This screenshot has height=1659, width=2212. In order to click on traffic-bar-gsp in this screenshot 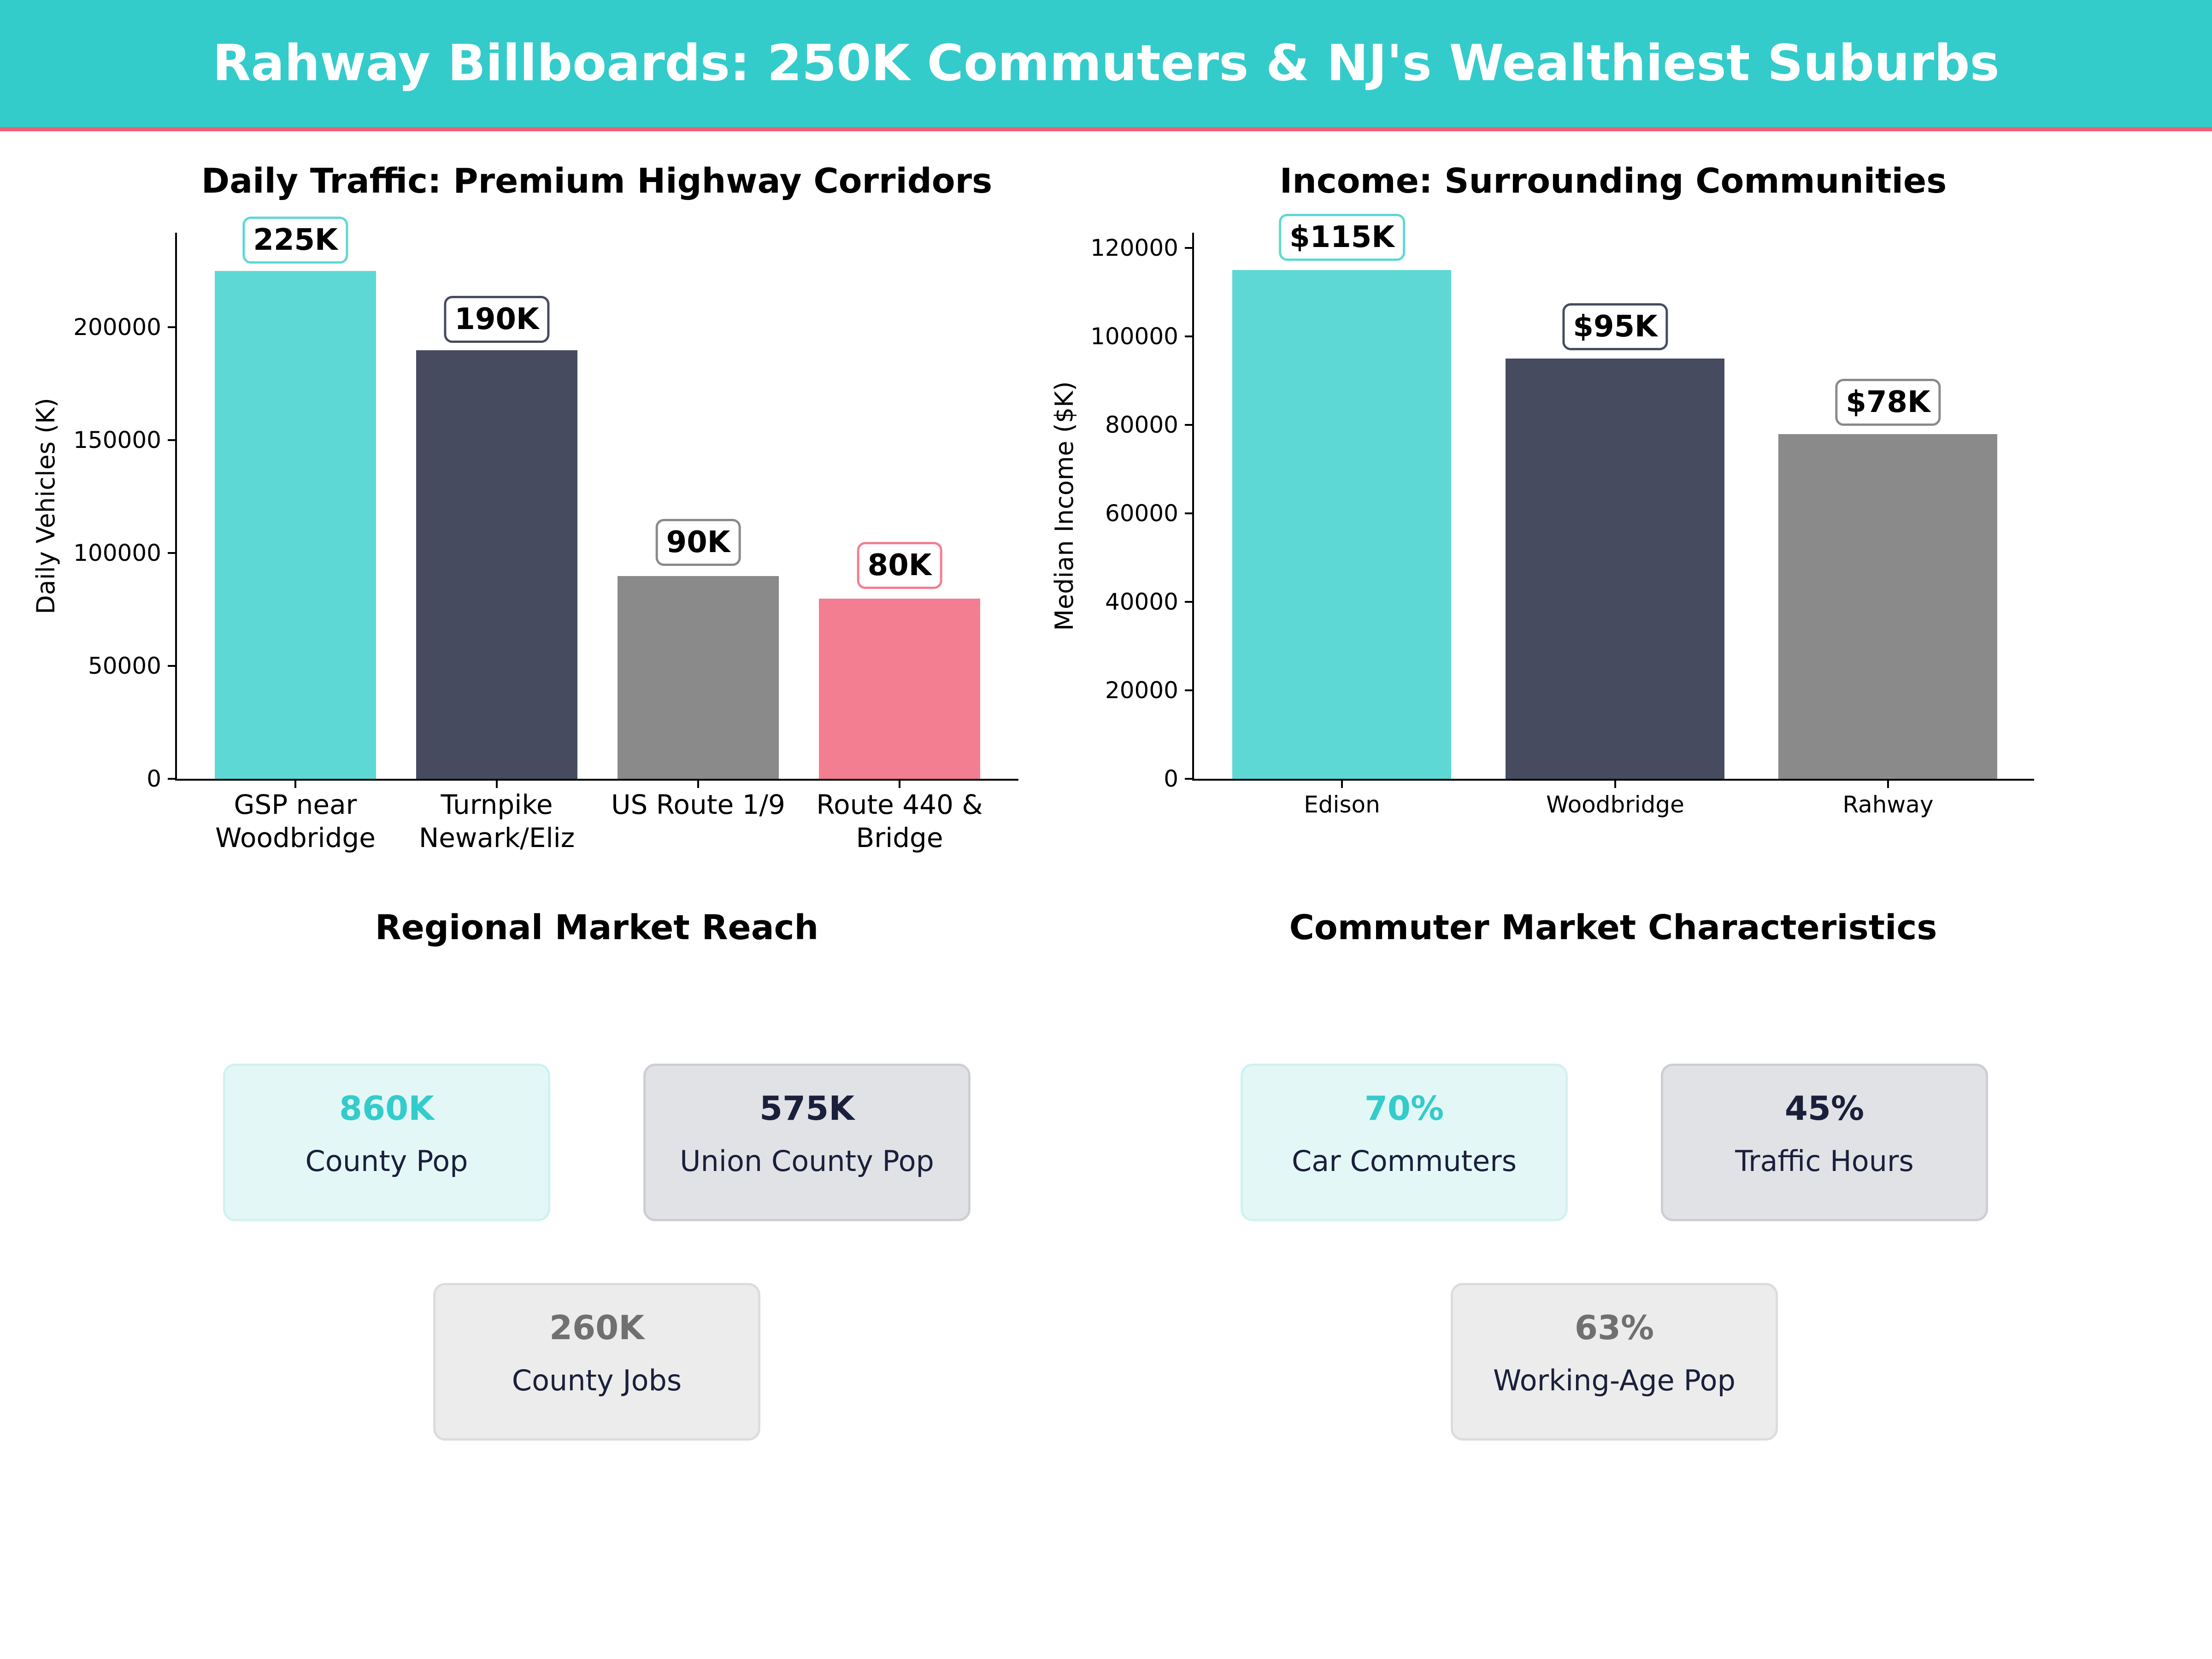, I will do `click(295, 525)`.